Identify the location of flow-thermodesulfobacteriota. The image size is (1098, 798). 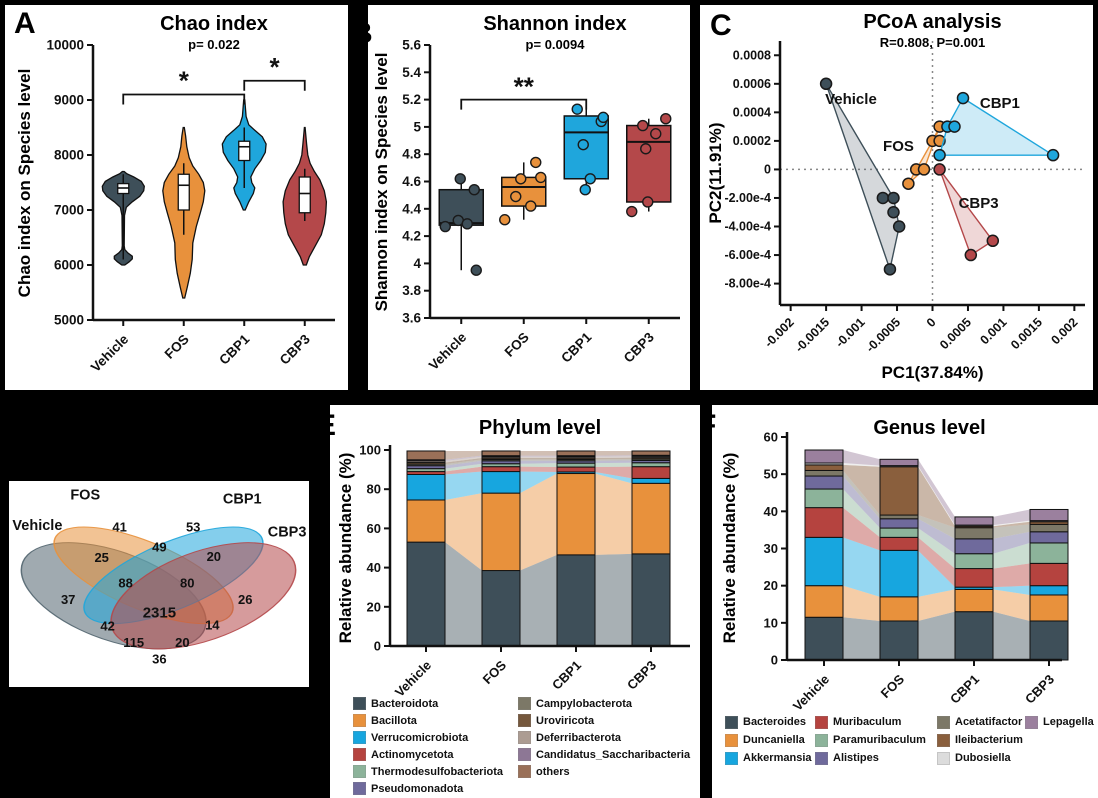
(463, 467).